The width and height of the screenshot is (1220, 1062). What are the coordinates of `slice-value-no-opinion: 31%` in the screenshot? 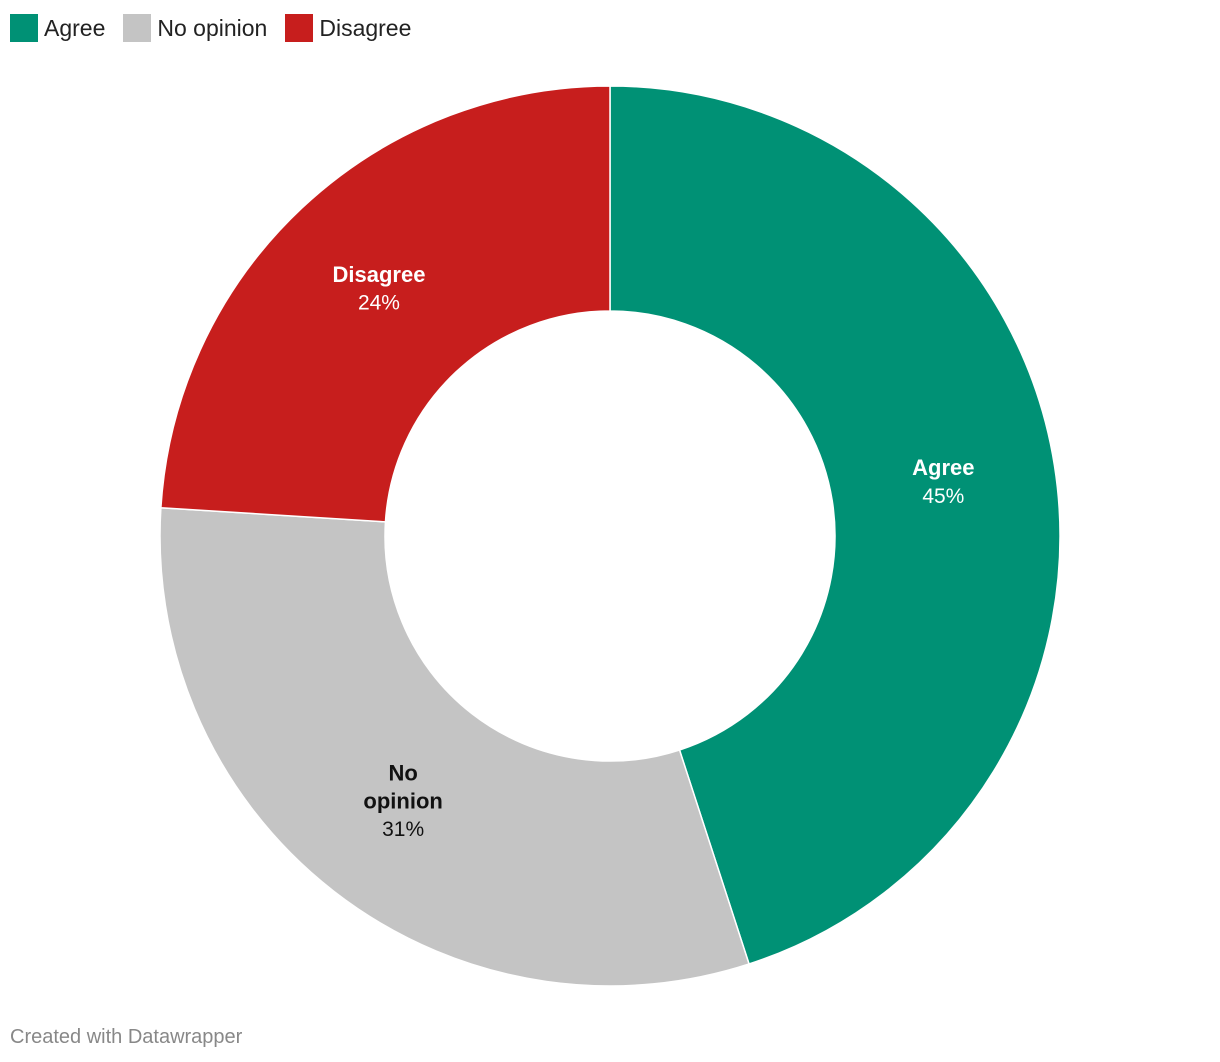 It's located at (403, 829).